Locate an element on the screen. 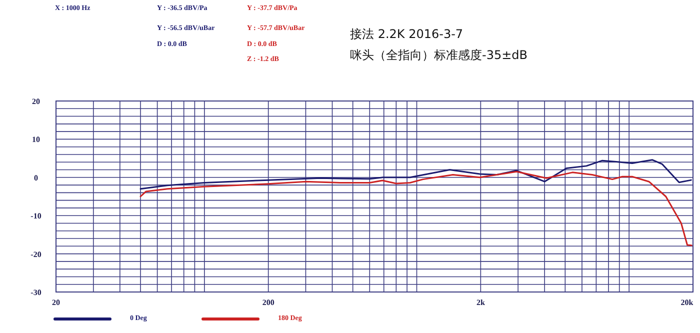 This screenshot has height=333, width=700. chart-subtitle: 咪头（全指向）标准感度-35±dB is located at coordinates (439, 55).